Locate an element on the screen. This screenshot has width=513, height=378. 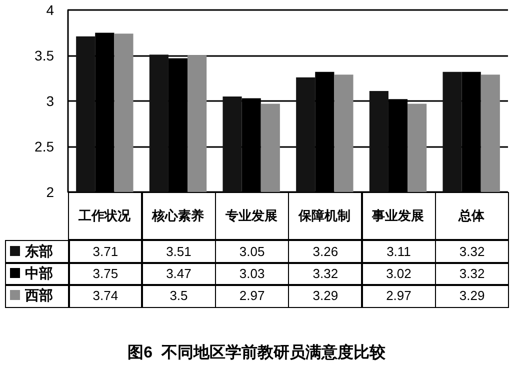
y-tick-label: 2 is located at coordinates (50, 192).